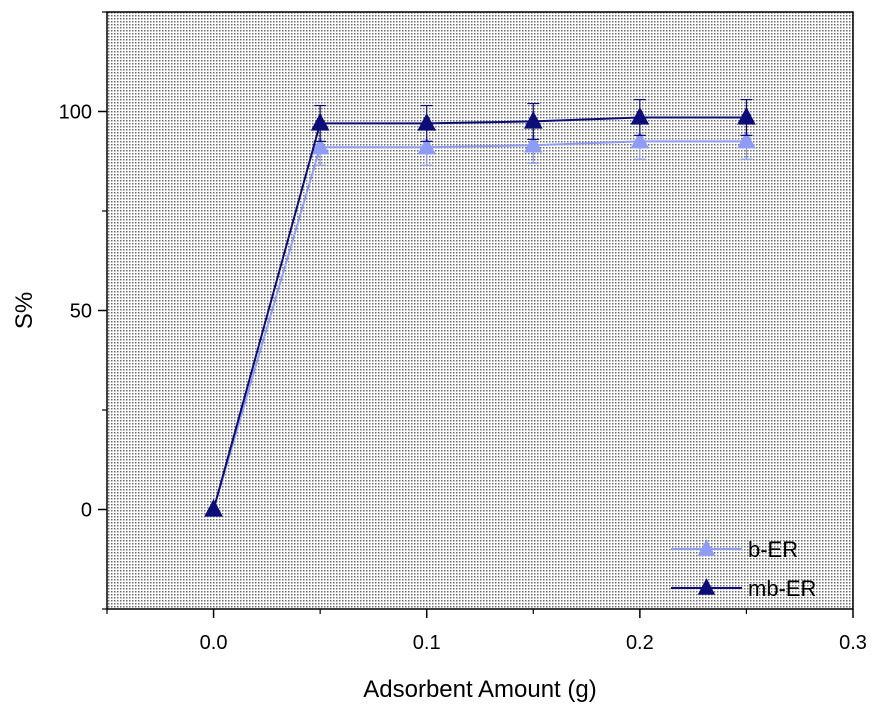  Describe the element at coordinates (81, 312) in the screenshot. I see `y-tick-label: 50` at that location.